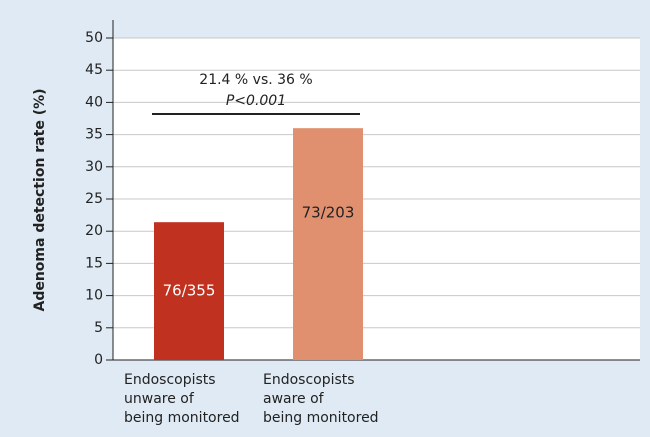 The image size is (650, 437). What do you see at coordinates (98, 360) in the screenshot?
I see `y-tick-label: 0` at bounding box center [98, 360].